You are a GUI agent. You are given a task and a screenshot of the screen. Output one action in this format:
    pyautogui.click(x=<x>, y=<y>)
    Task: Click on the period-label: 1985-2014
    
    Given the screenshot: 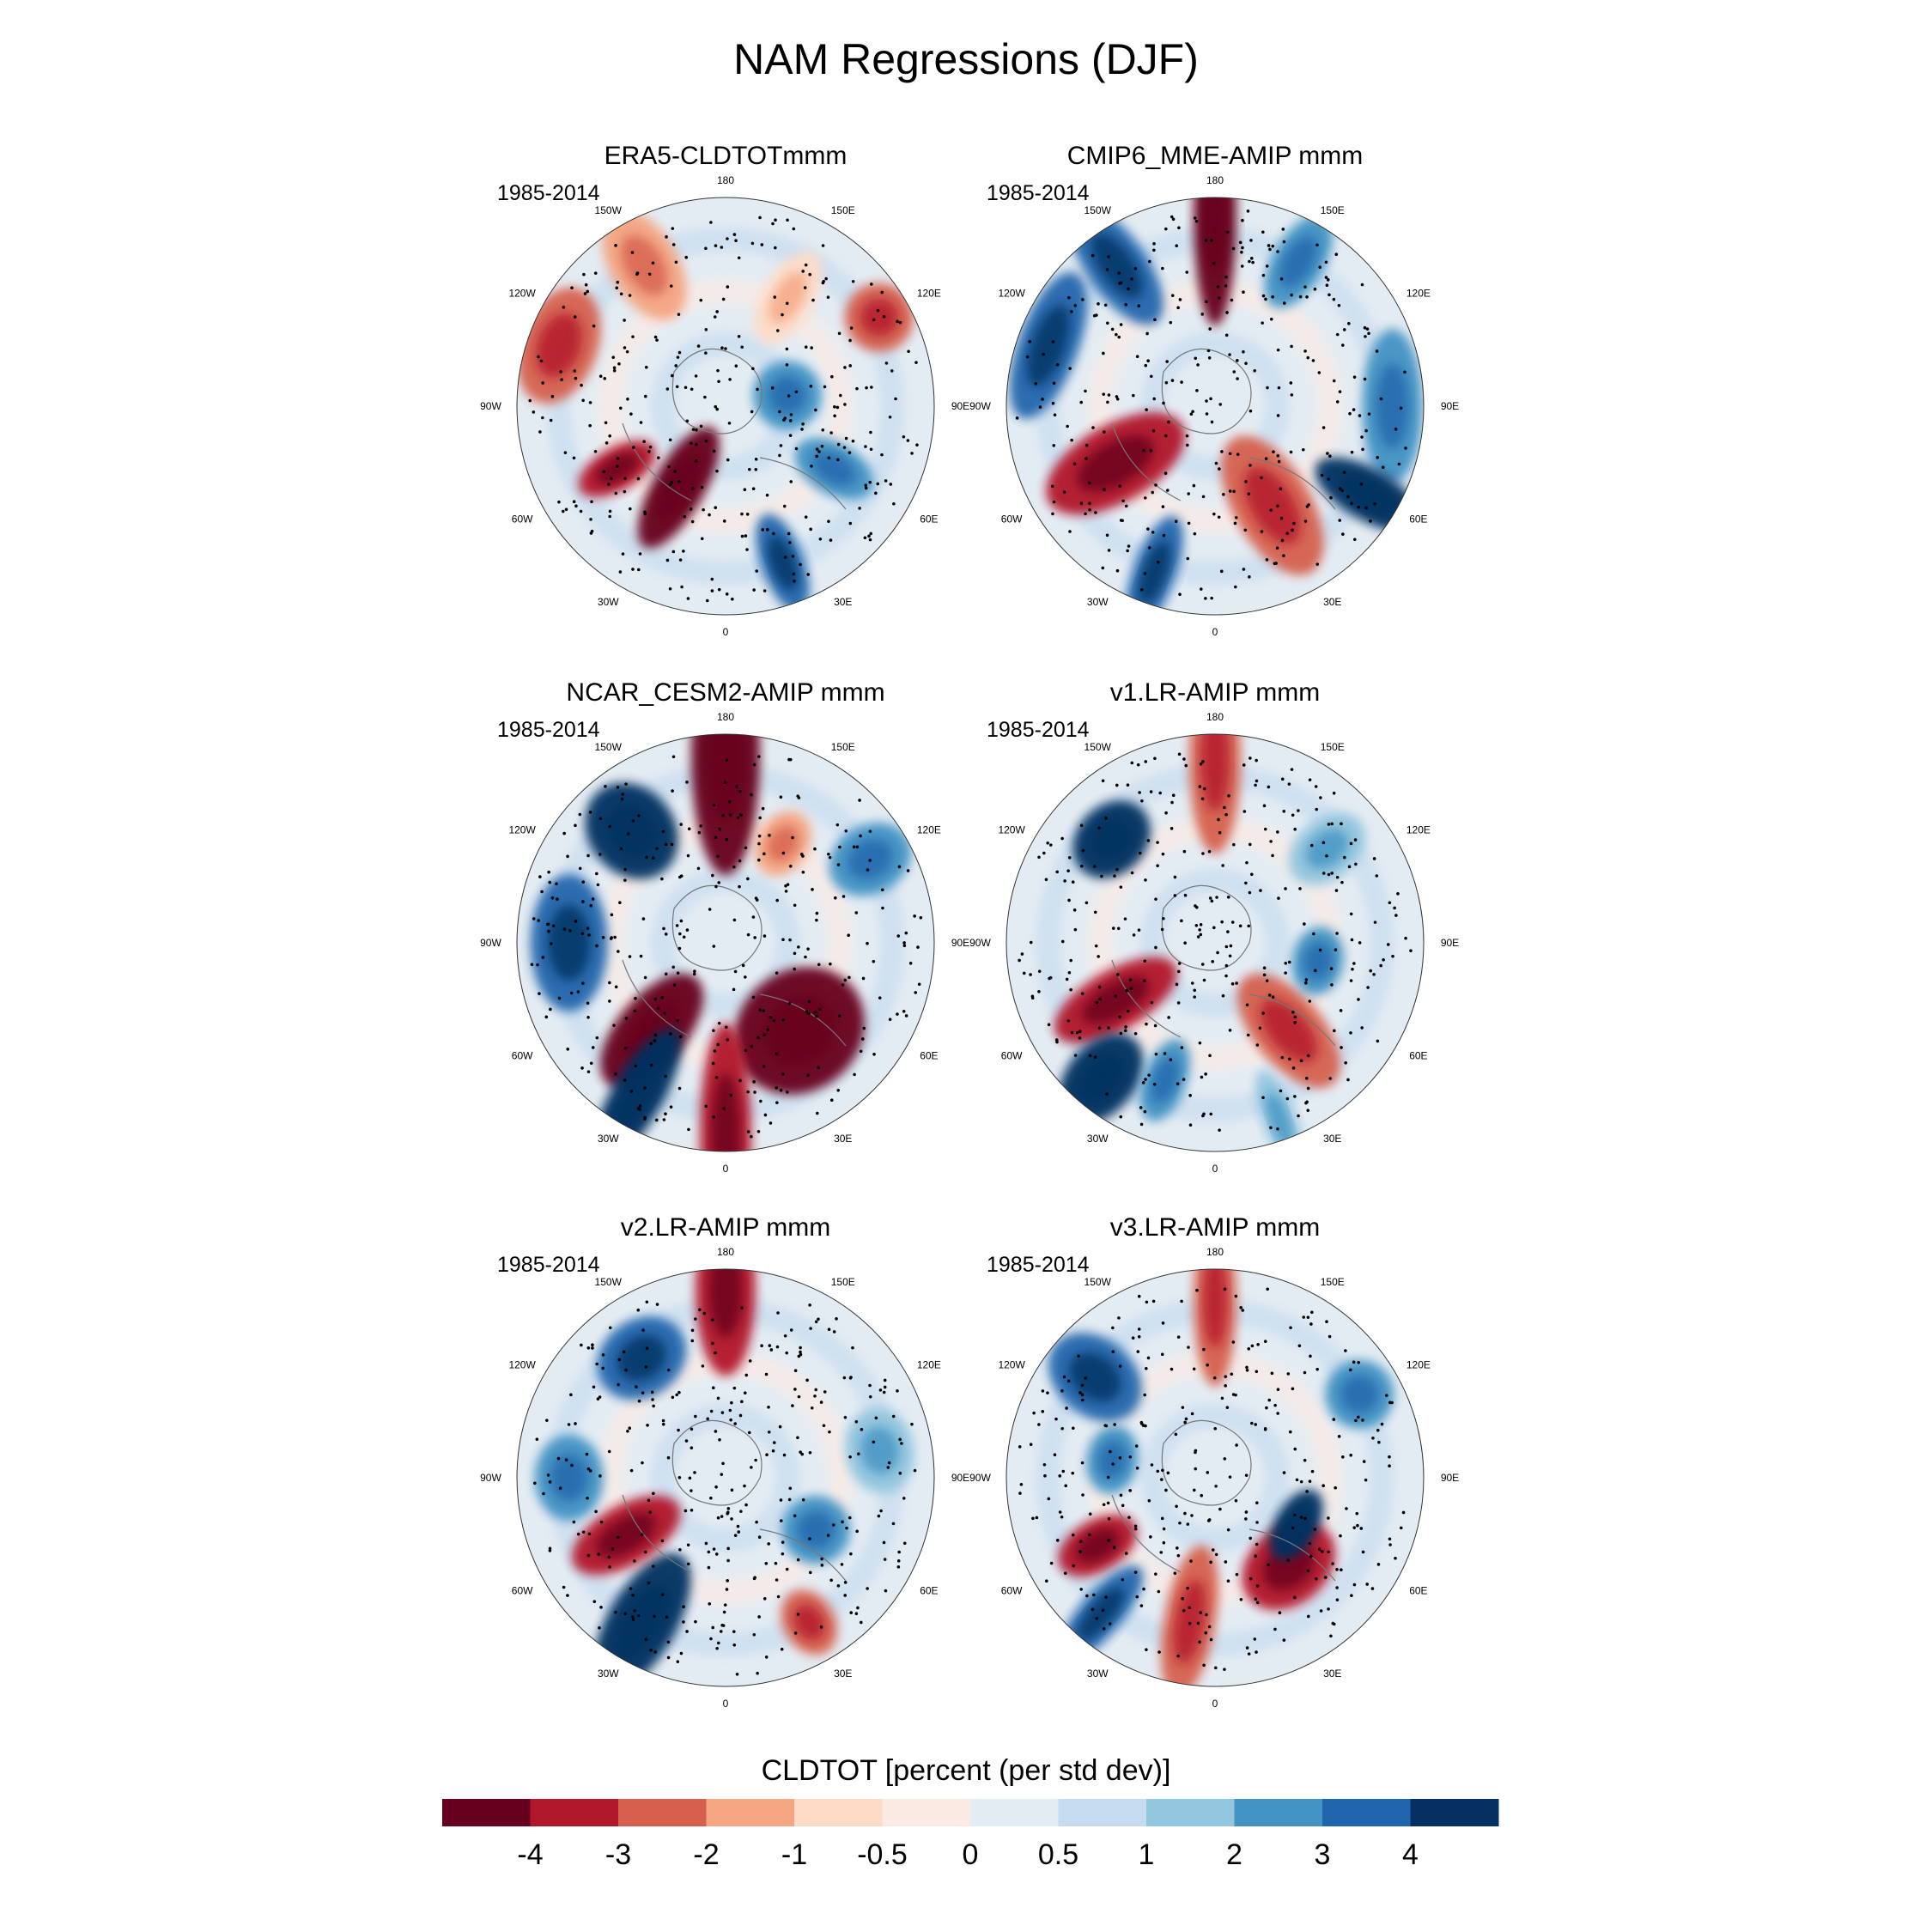 What is the action you would take?
    pyautogui.click(x=548, y=193)
    